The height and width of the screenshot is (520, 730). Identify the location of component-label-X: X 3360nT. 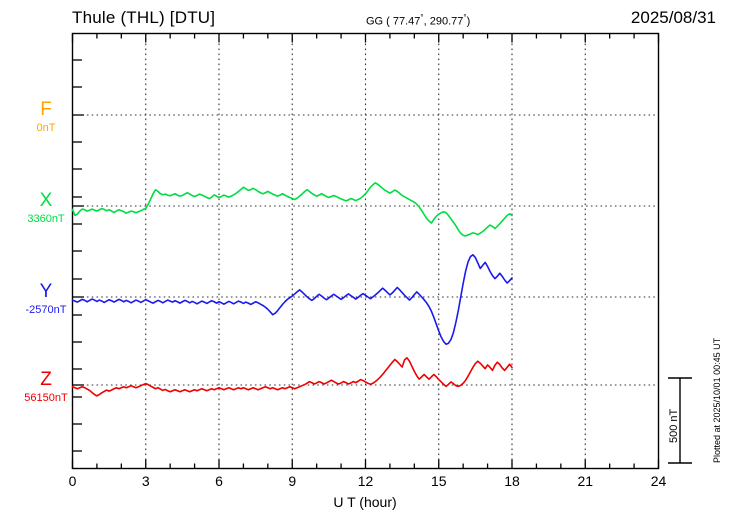
(46, 208).